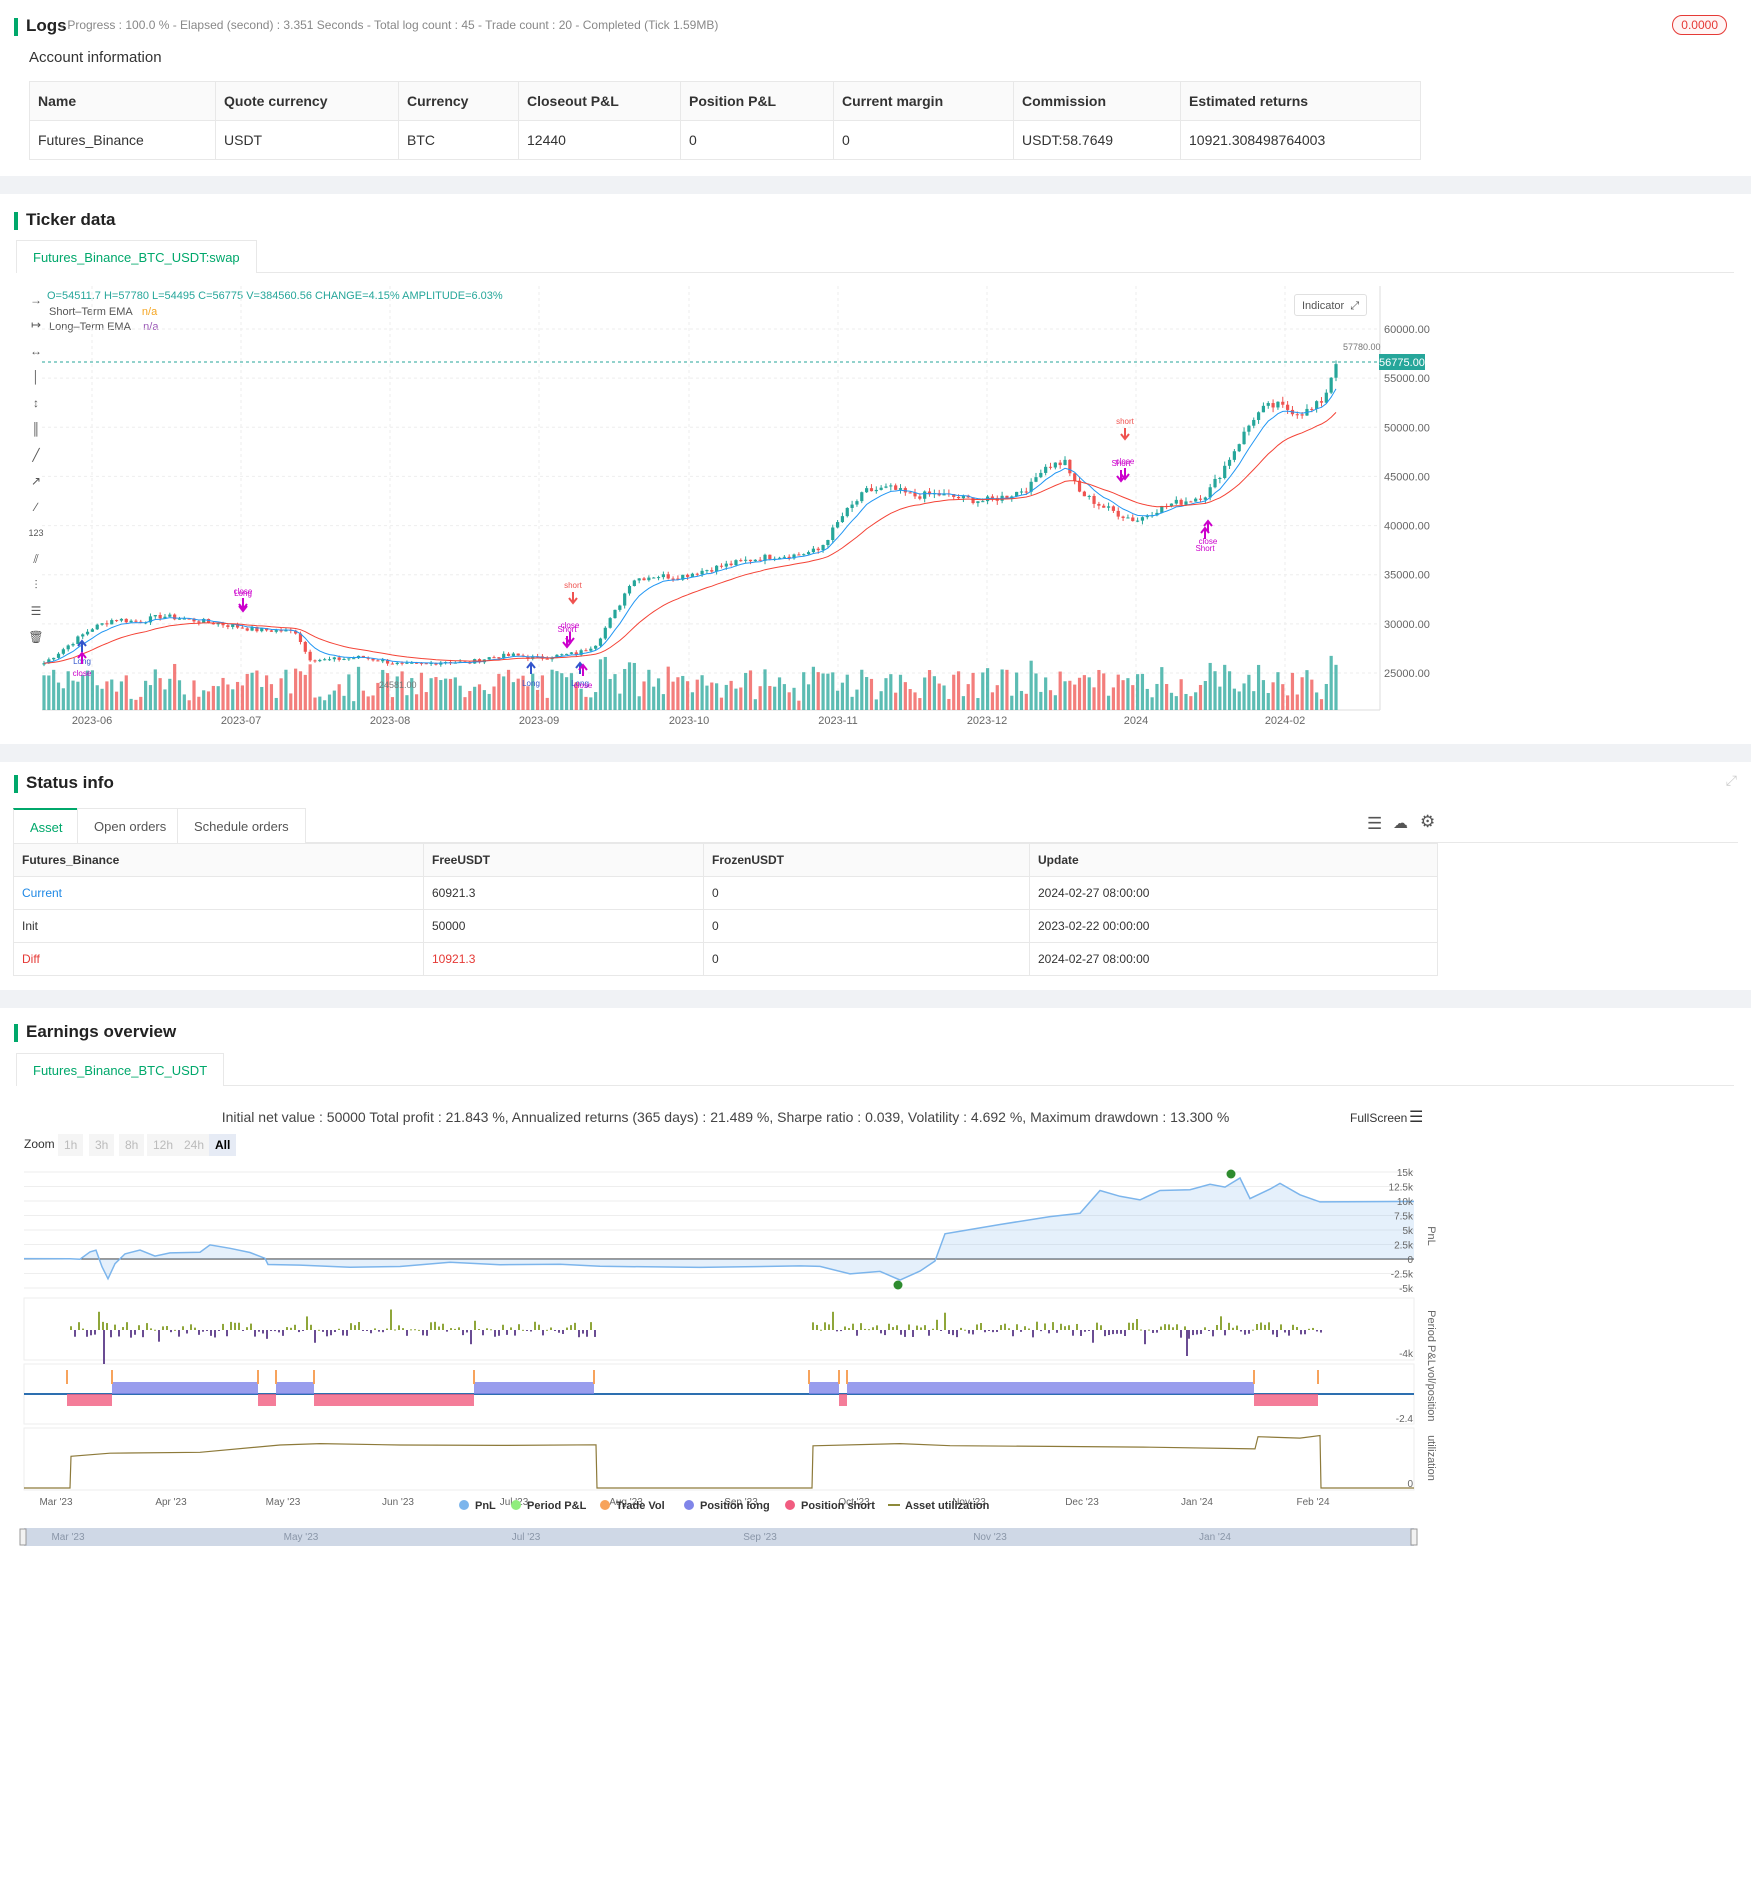  What do you see at coordinates (1400, 823) in the screenshot?
I see `cloud-download-icon: ☁` at bounding box center [1400, 823].